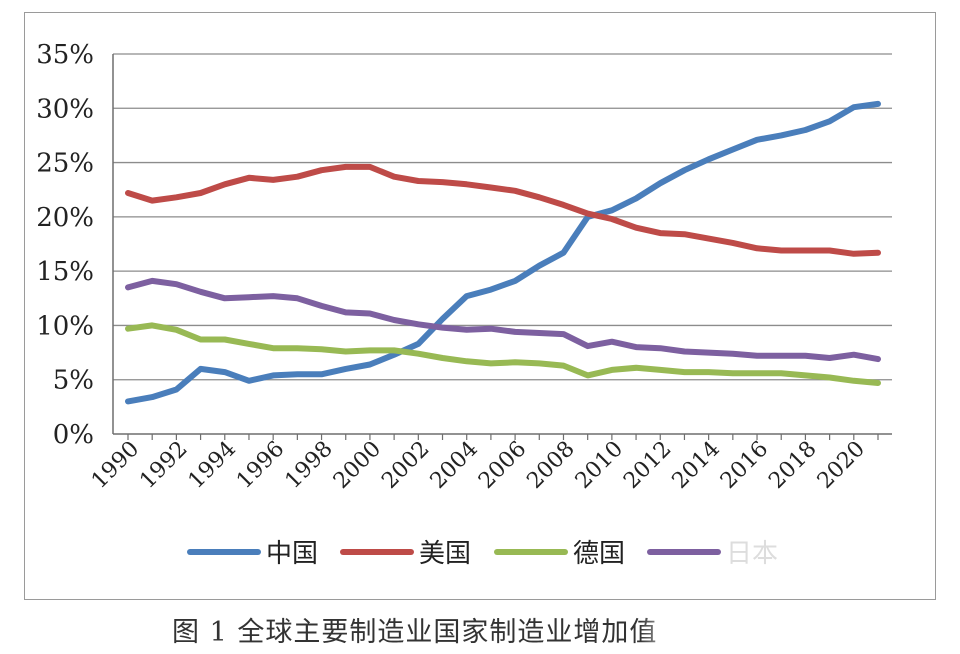 The image size is (960, 654). What do you see at coordinates (445, 554) in the screenshot?
I see `legend-label: 美国` at bounding box center [445, 554].